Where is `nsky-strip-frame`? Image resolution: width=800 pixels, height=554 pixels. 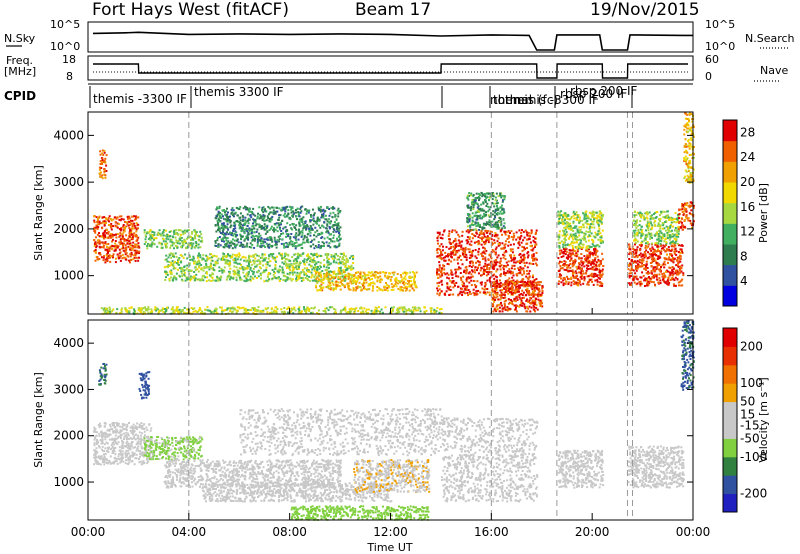
nsky-strip-frame is located at coordinates (390, 37).